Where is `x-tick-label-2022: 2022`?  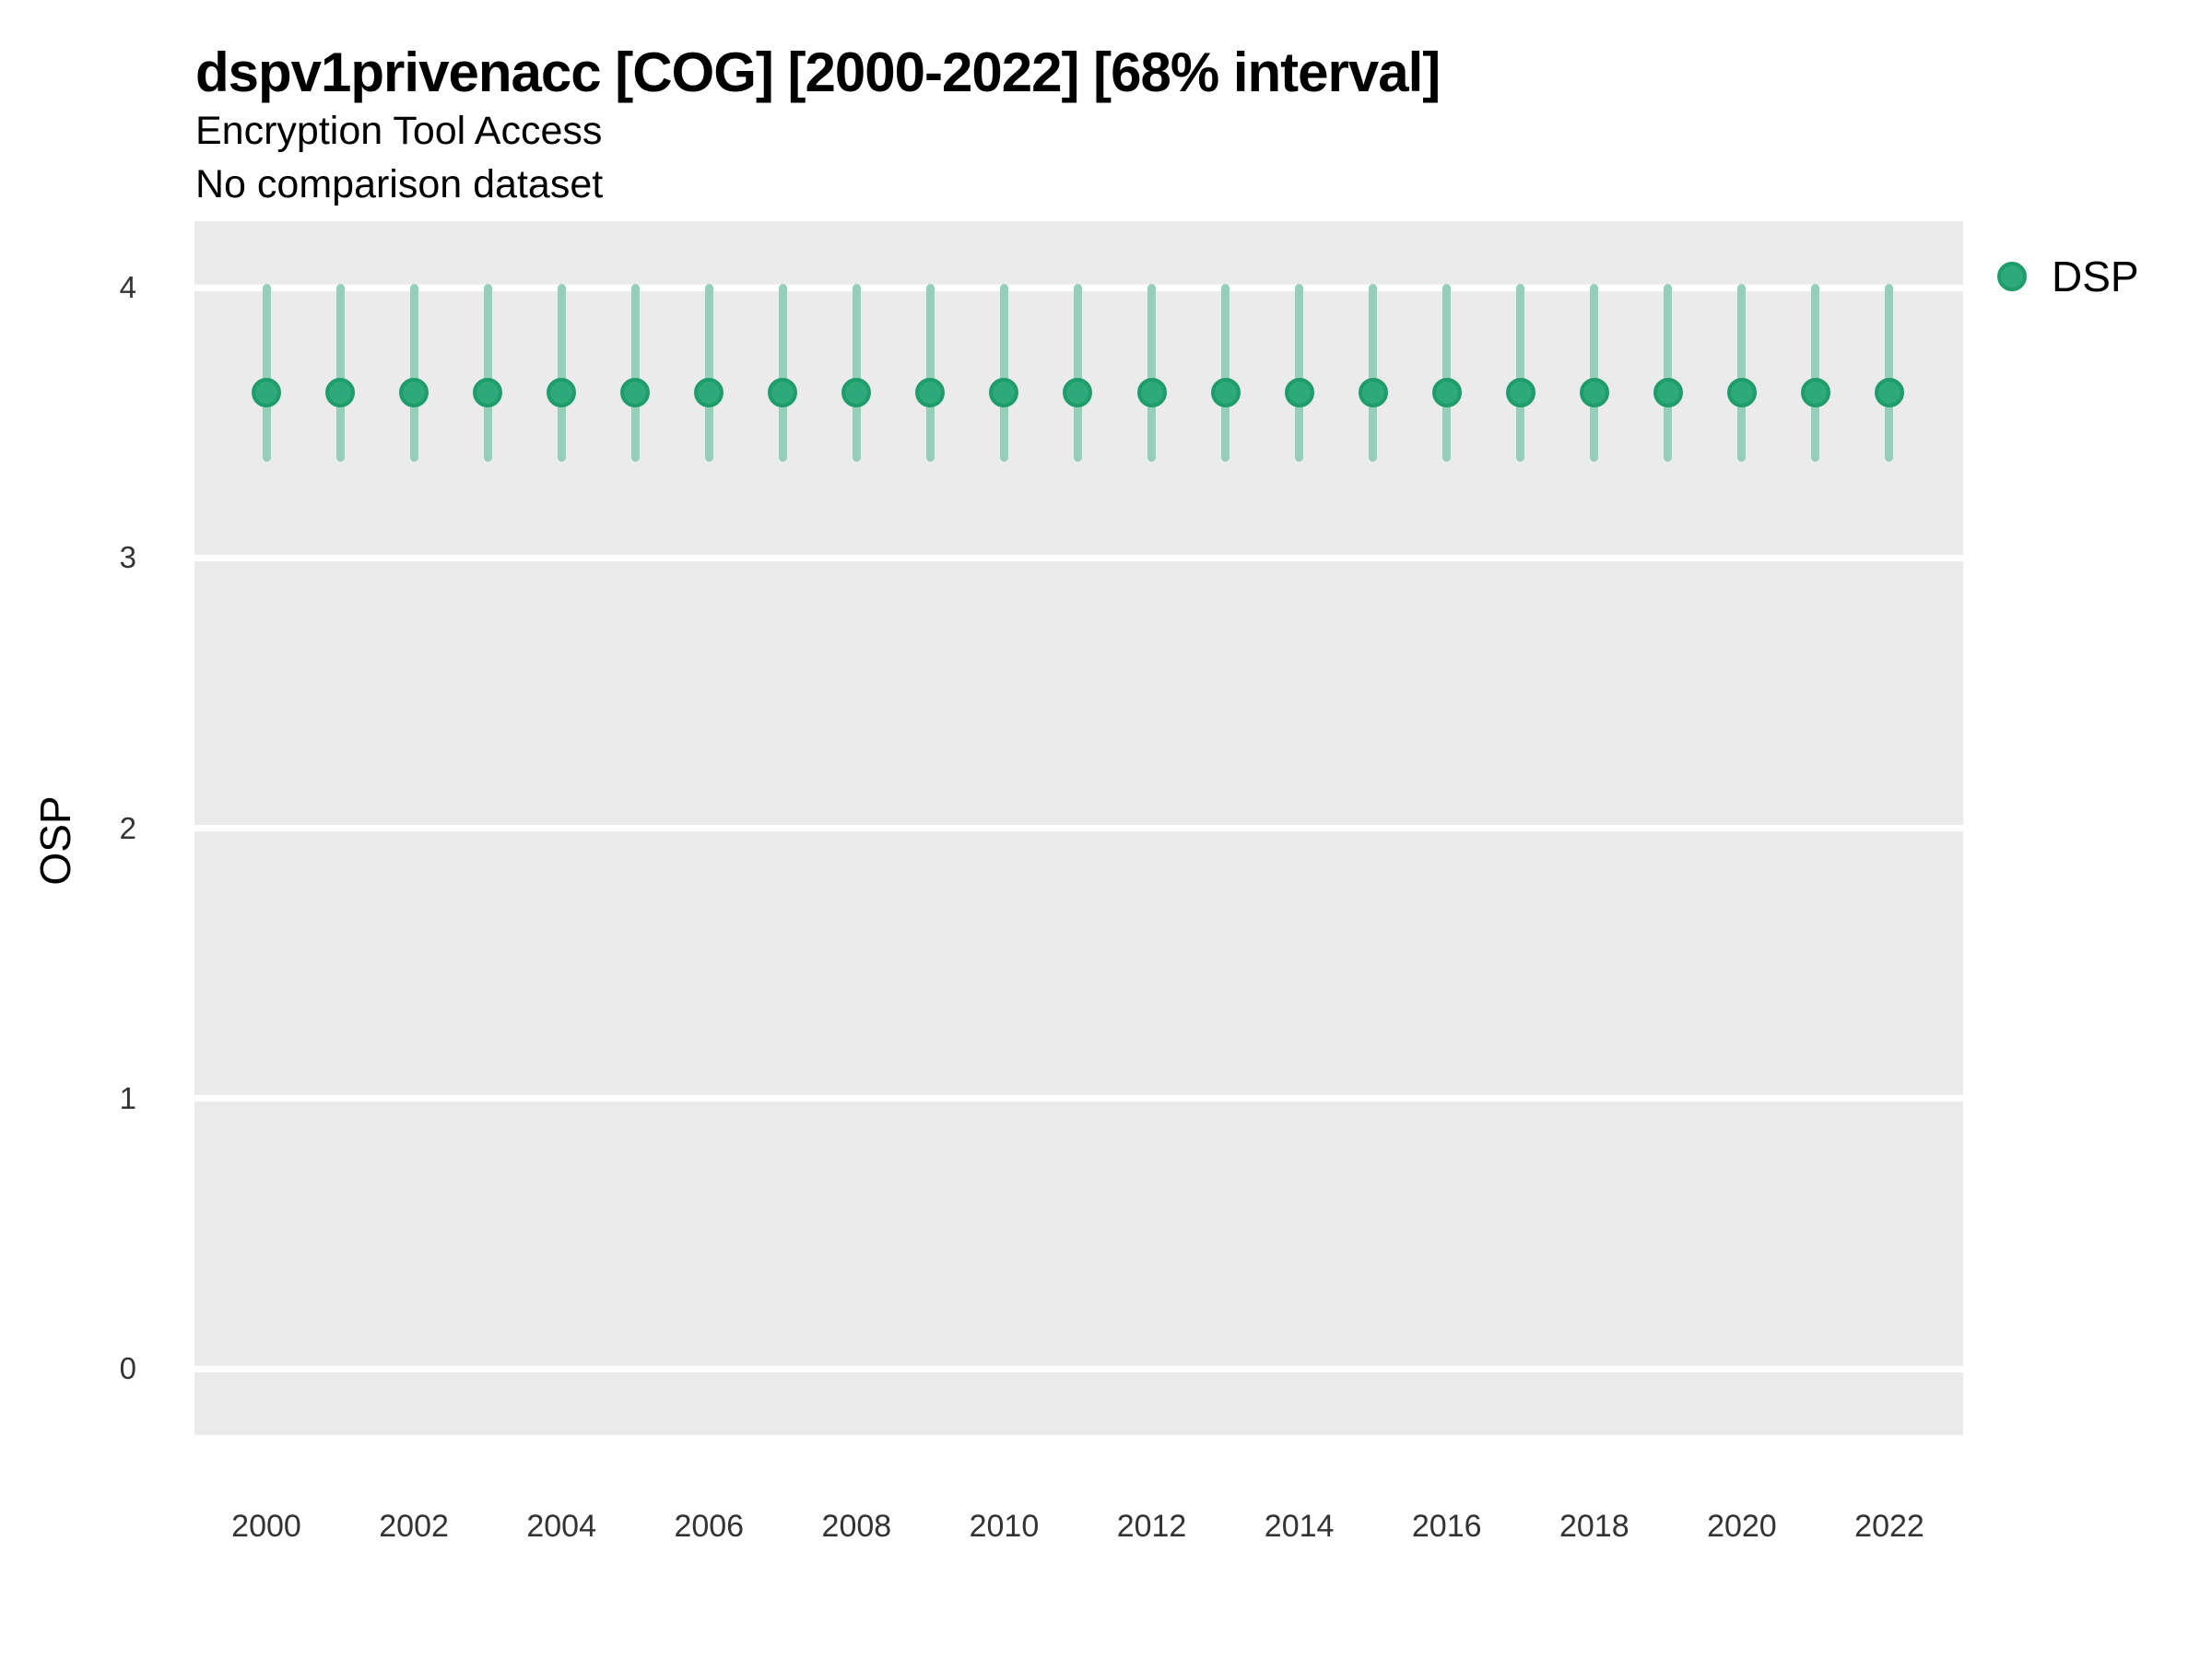 x-tick-label-2022: 2022 is located at coordinates (1889, 1526).